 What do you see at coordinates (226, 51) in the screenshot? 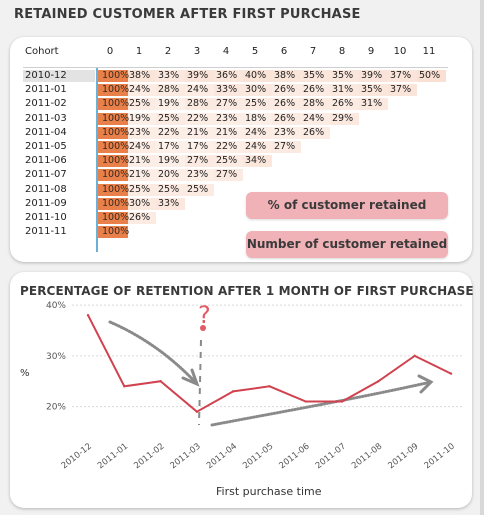
I see `period-header-4: 4` at bounding box center [226, 51].